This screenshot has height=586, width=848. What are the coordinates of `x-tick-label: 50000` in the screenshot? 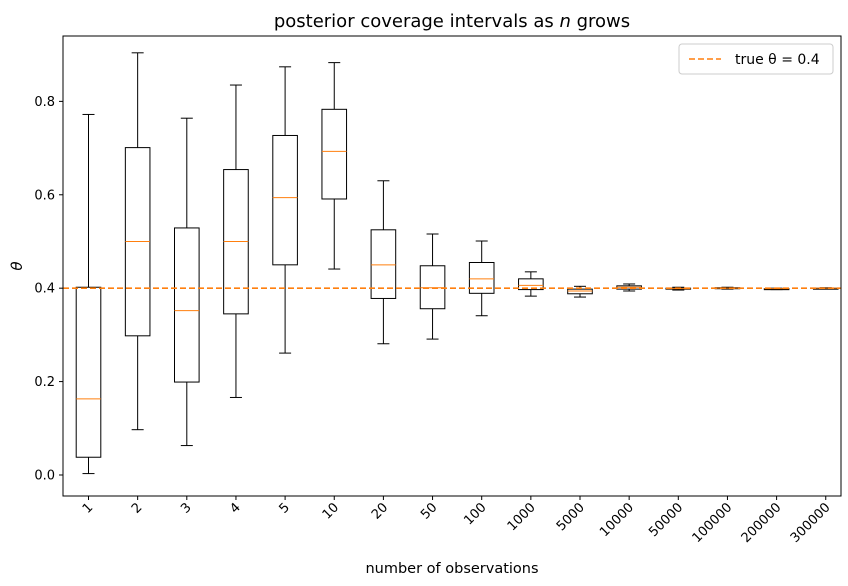 It's located at (666, 520).